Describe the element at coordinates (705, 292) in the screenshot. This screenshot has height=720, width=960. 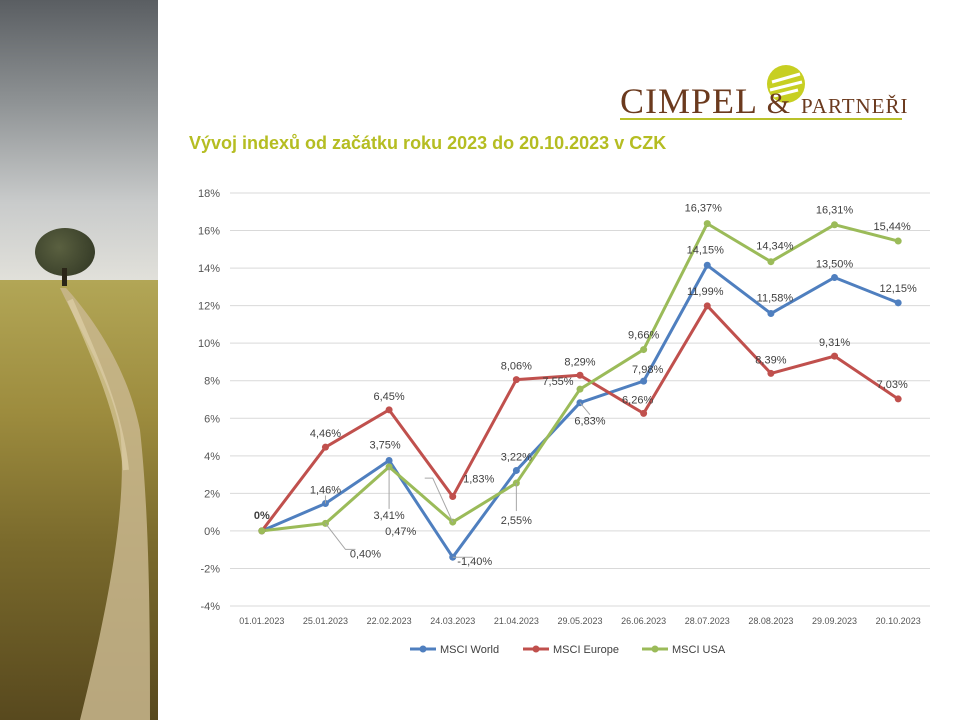
I see `data-label-europe: 11,99%` at that location.